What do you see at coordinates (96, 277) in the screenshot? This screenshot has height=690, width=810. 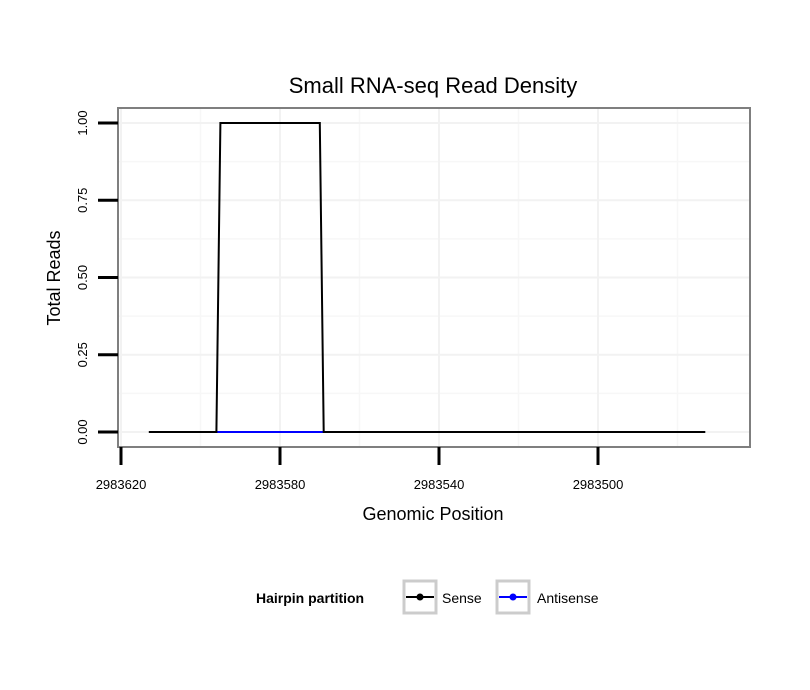 I see `y-axis: 0.00 0.25 0.50 0.75 1.00` at bounding box center [96, 277].